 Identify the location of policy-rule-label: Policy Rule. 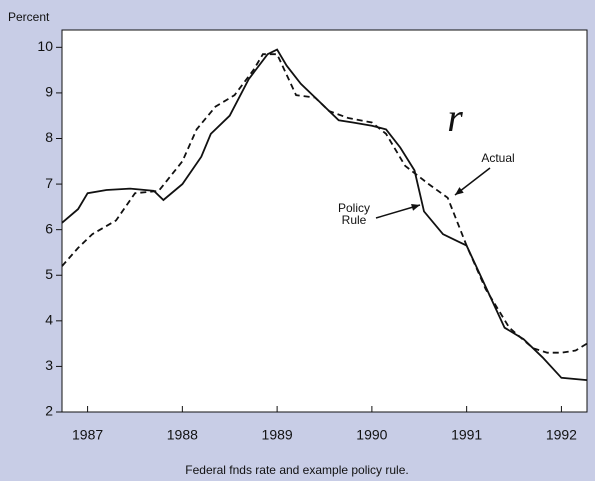
(353, 214).